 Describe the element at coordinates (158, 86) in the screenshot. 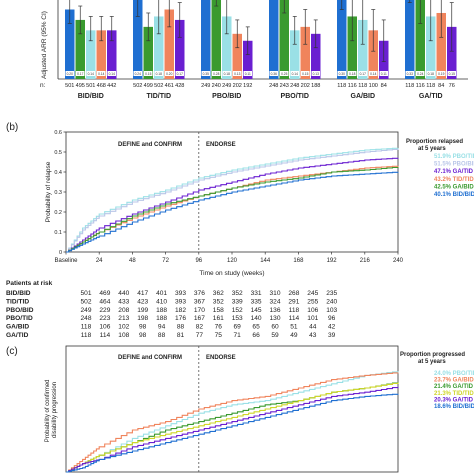

I see `bar-n-value-1-2: 502` at that location.